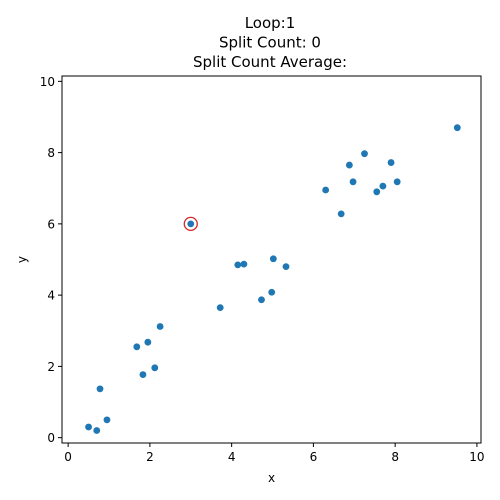 The image size is (500, 500). Describe the element at coordinates (274, 453) in the screenshot. I see `x-axis-ticks: 0 2 4 6 8 10` at that location.